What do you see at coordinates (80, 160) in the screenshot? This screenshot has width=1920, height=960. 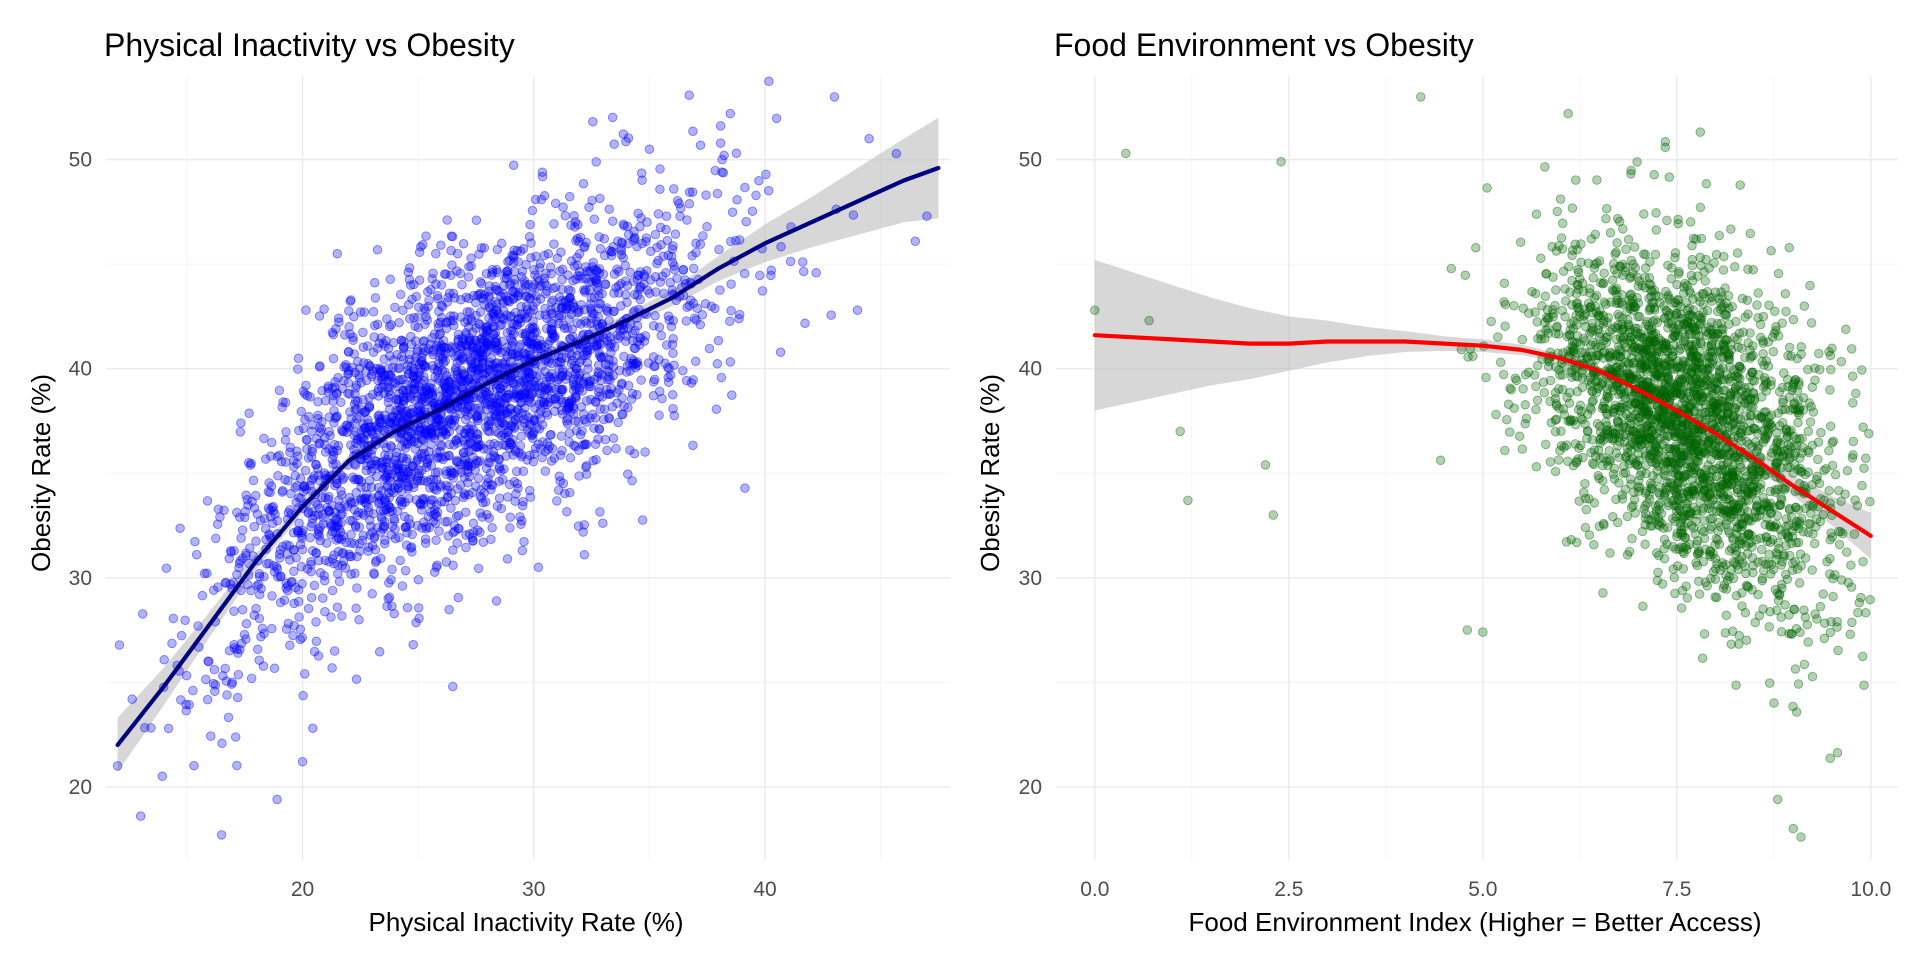 I see `y-tick-label: 50` at bounding box center [80, 160].